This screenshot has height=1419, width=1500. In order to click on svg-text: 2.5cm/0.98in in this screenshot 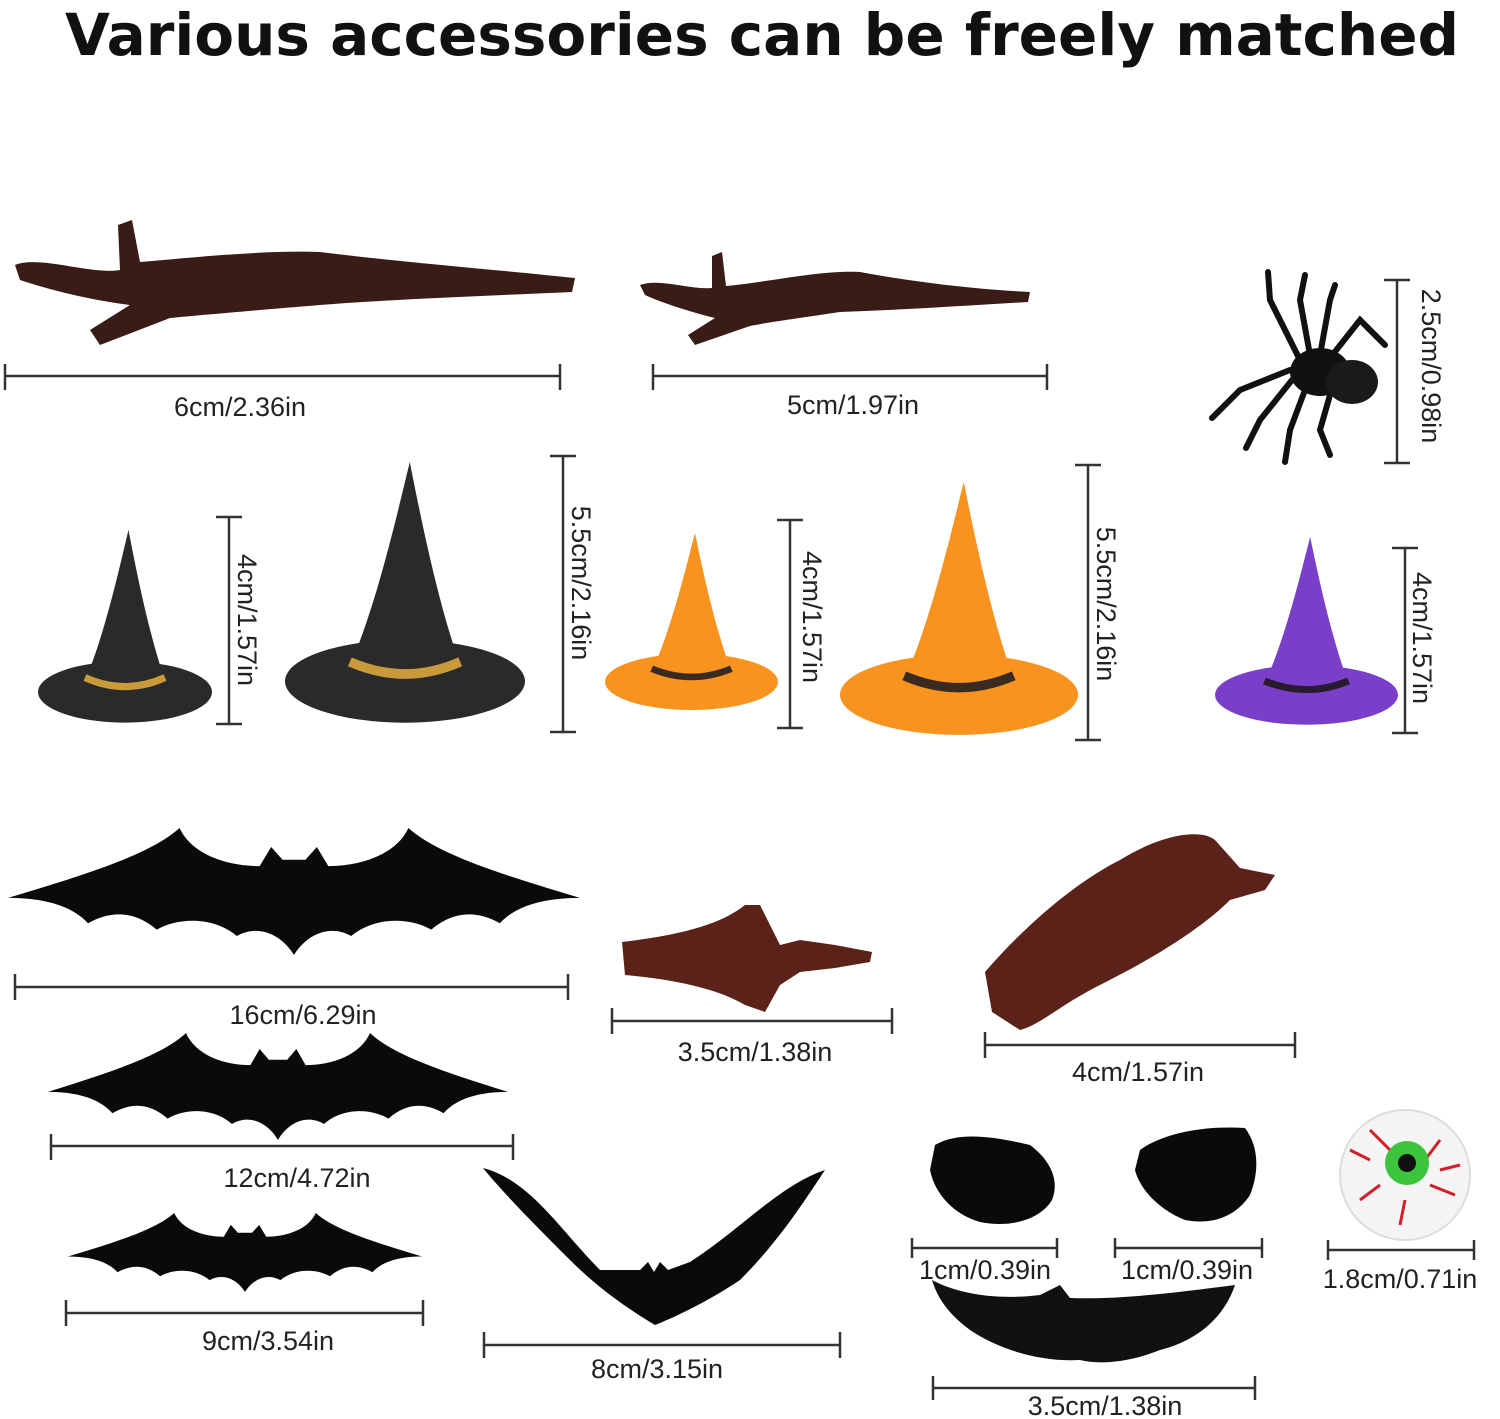, I will do `click(1431, 366)`.